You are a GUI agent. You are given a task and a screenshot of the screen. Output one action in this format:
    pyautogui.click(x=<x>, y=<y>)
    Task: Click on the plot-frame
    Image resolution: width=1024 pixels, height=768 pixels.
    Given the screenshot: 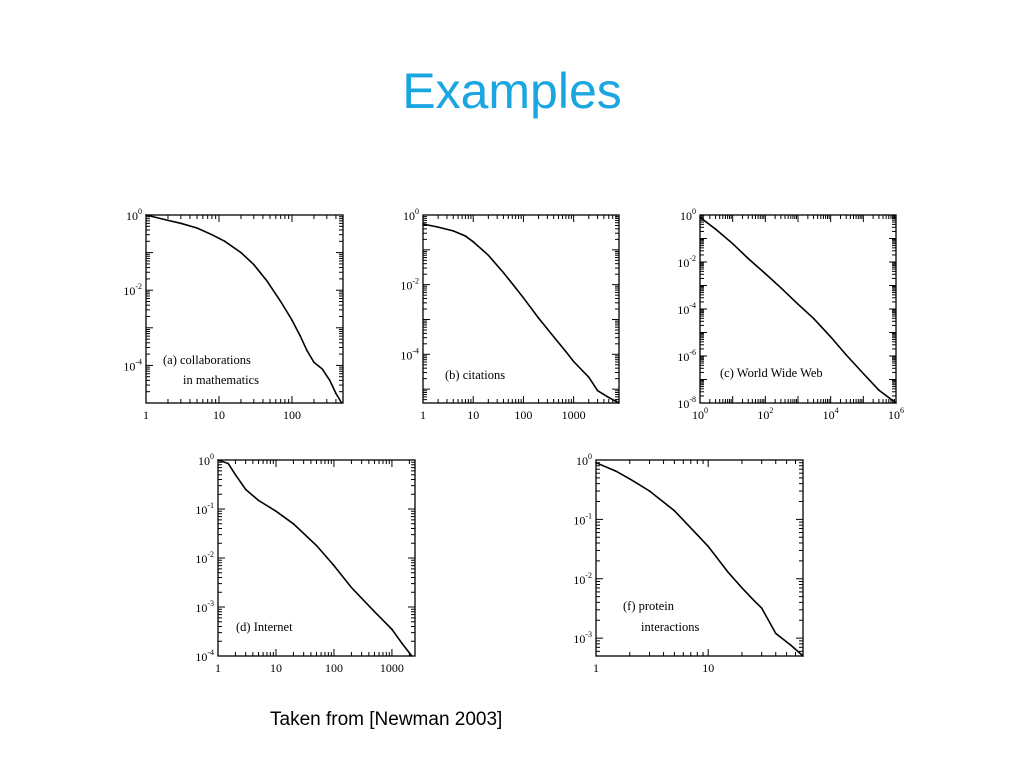 What is the action you would take?
    pyautogui.click(x=244, y=309)
    